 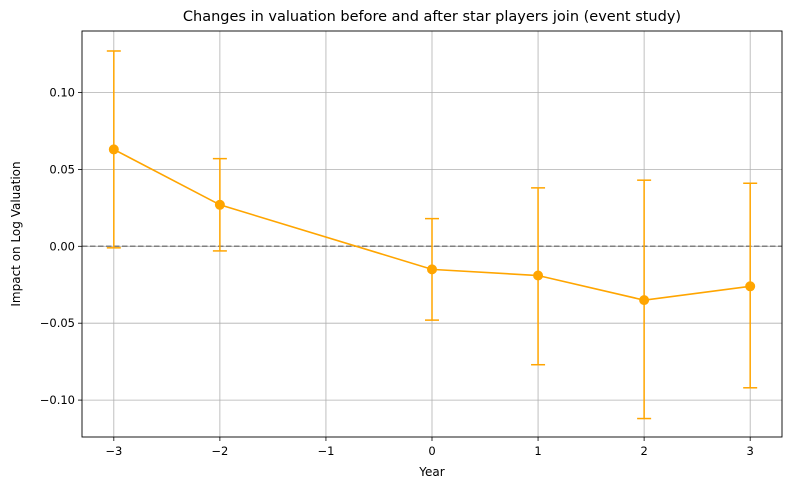 What do you see at coordinates (62, 246) in the screenshot?
I see `y-tick-label: 0.00` at bounding box center [62, 246].